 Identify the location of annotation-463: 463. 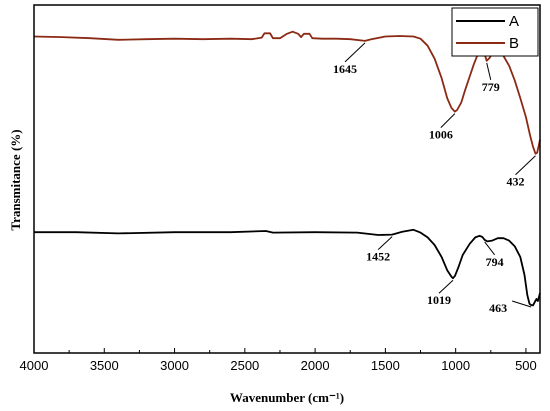
(498, 308).